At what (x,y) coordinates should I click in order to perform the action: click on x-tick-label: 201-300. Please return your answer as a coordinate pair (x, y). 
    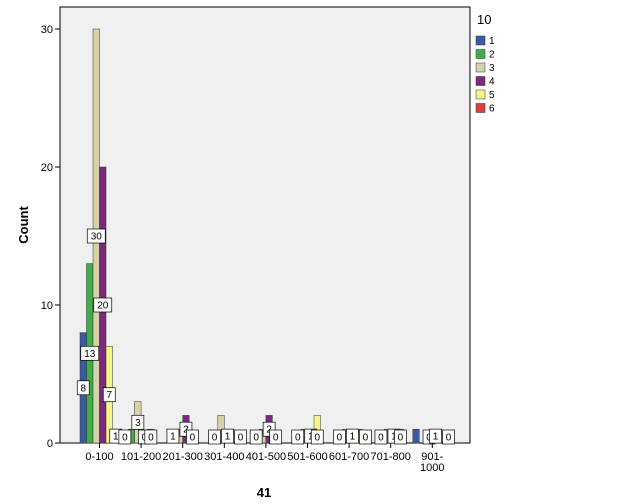
    Looking at the image, I should click on (183, 457).